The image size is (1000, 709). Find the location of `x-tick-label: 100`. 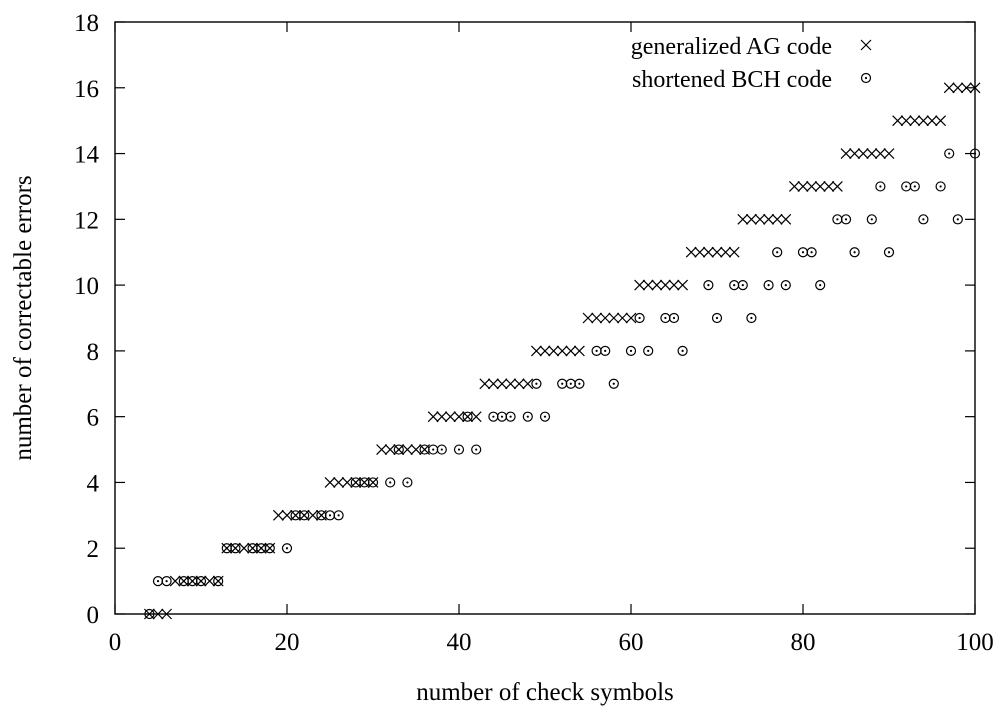

x-tick-label: 100 is located at coordinates (975, 642).